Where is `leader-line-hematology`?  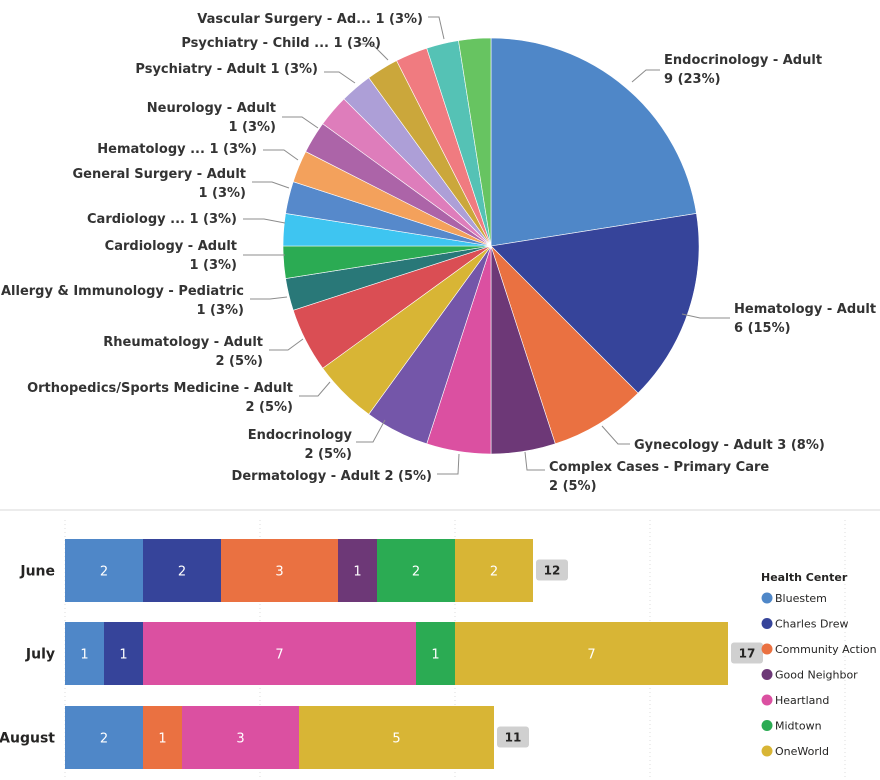
leader-line-hematology is located at coordinates (281, 155).